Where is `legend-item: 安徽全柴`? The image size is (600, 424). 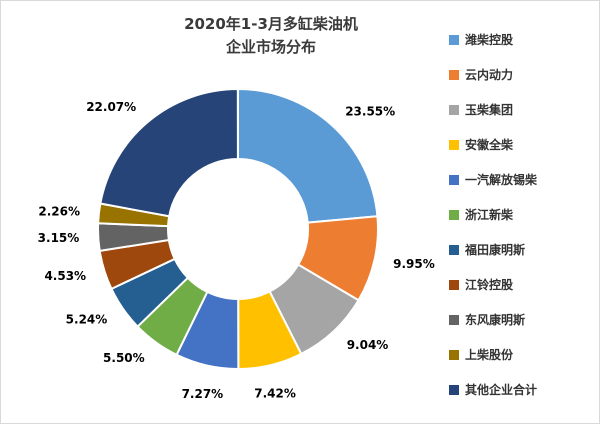
legend-item: 安徽全柴 is located at coordinates (493, 144).